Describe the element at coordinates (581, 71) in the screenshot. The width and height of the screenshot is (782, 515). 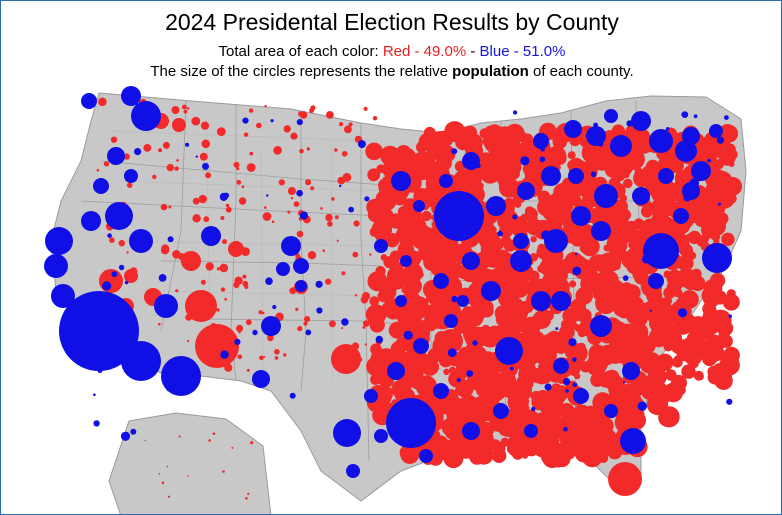
I see `size-note-suffix: of each county.` at that location.